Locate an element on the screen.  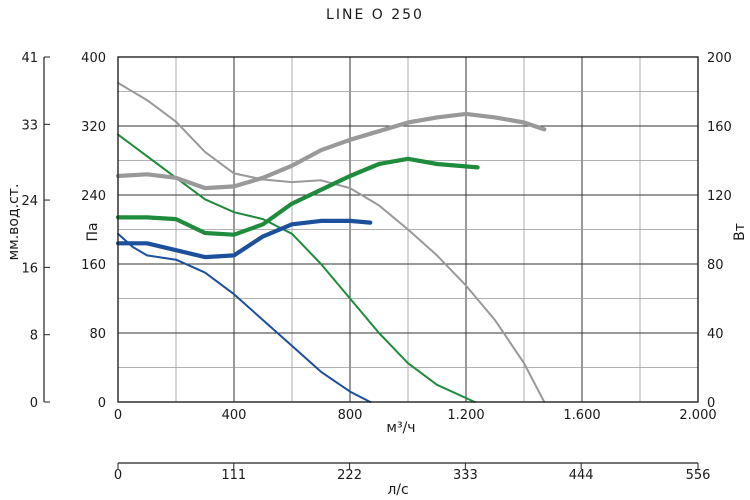
pressure-tick-label: 80 is located at coordinates (97, 334).